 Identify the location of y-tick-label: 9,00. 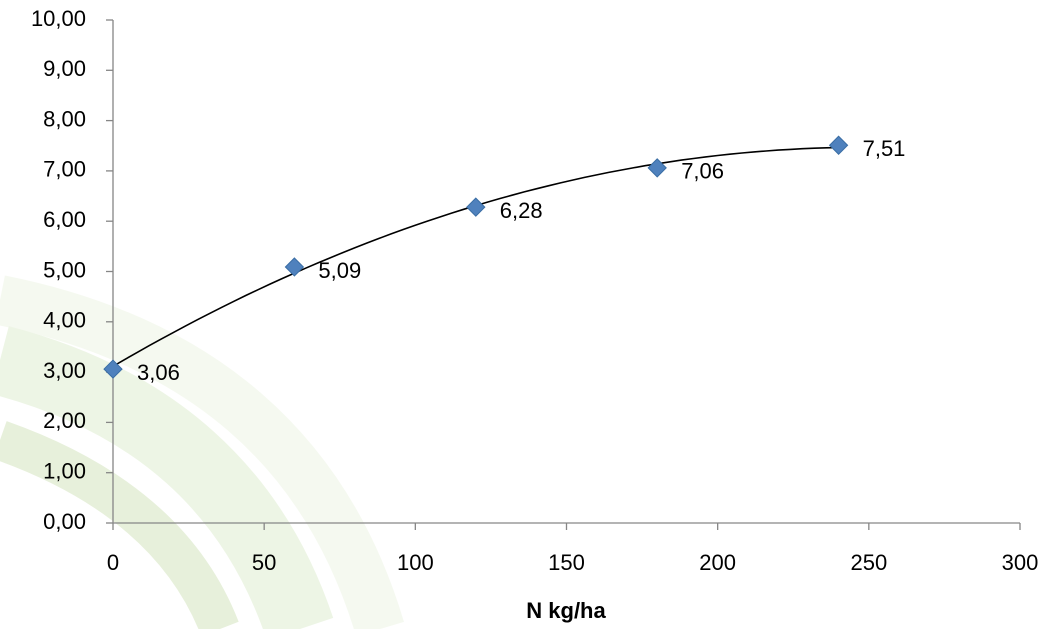
(64, 68).